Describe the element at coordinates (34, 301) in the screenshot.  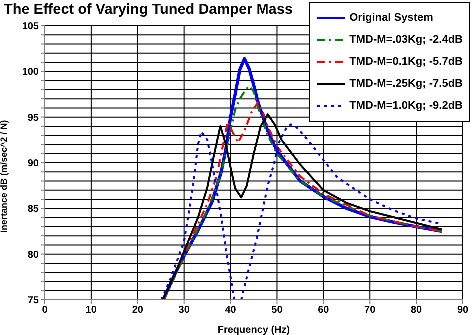
I see `y-tick-label: 75` at that location.